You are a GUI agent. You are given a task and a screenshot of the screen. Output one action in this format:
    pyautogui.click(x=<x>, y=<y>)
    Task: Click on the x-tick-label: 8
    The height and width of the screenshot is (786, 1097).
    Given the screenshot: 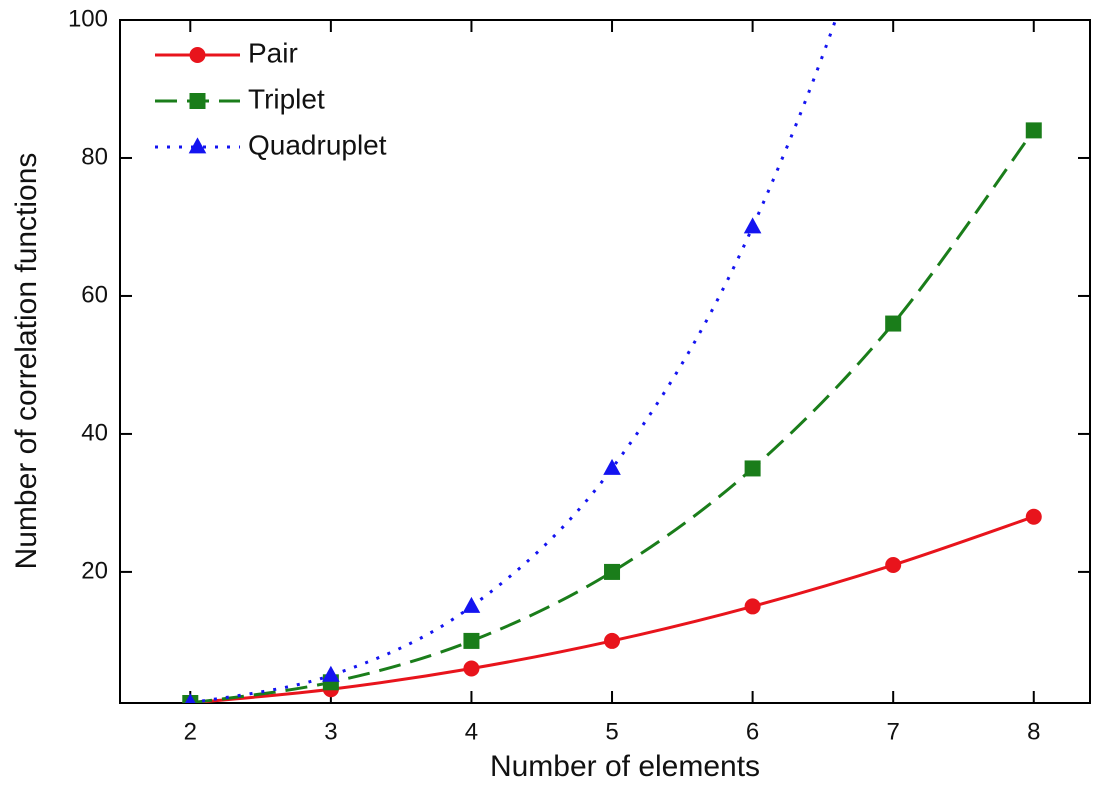 What is the action you would take?
    pyautogui.click(x=1033, y=731)
    